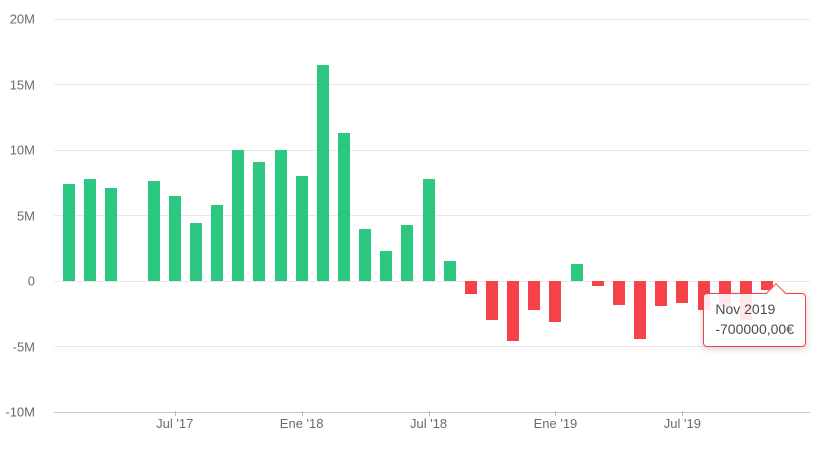 This screenshot has height=451, width=816. I want to click on bar-sep--18, so click(470, 288).